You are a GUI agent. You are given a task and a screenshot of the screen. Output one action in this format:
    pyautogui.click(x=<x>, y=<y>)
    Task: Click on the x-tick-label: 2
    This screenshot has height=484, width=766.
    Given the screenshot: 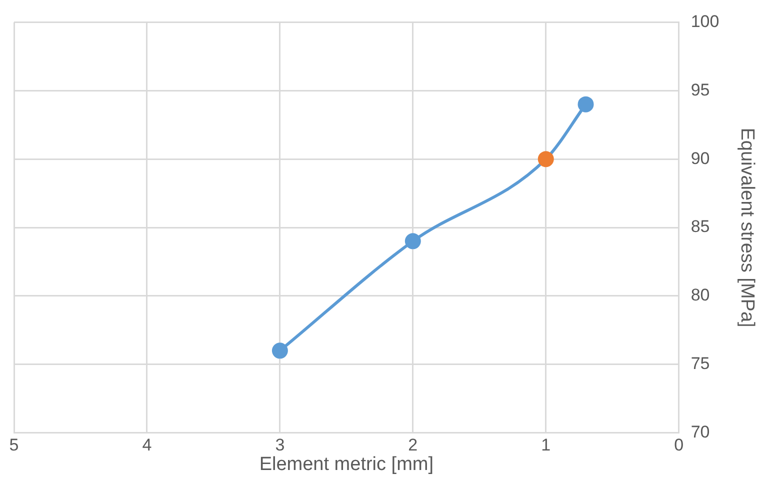 What is the action you would take?
    pyautogui.click(x=413, y=445)
    